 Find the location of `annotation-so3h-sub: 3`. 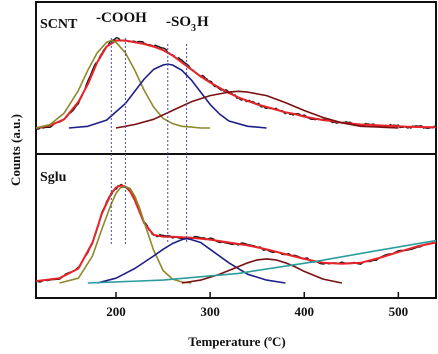

annotation-so3h-sub: 3 is located at coordinates (193, 28).